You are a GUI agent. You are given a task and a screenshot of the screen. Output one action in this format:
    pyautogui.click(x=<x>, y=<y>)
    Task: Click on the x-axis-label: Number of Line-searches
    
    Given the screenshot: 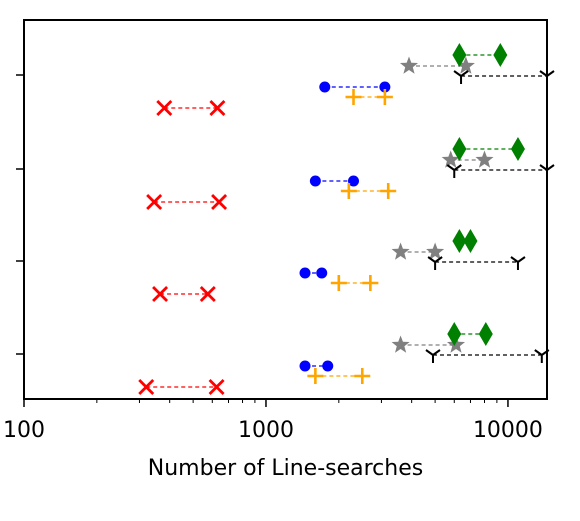 What is the action you would take?
    pyautogui.click(x=285, y=468)
    